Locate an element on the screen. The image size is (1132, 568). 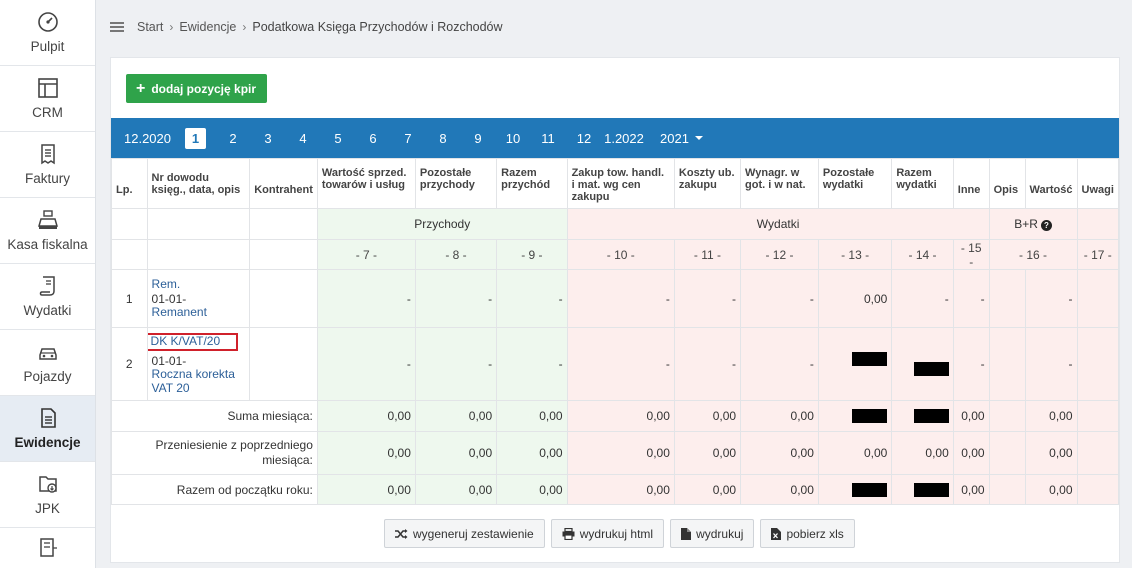
printer-icon is located at coordinates (568, 533).